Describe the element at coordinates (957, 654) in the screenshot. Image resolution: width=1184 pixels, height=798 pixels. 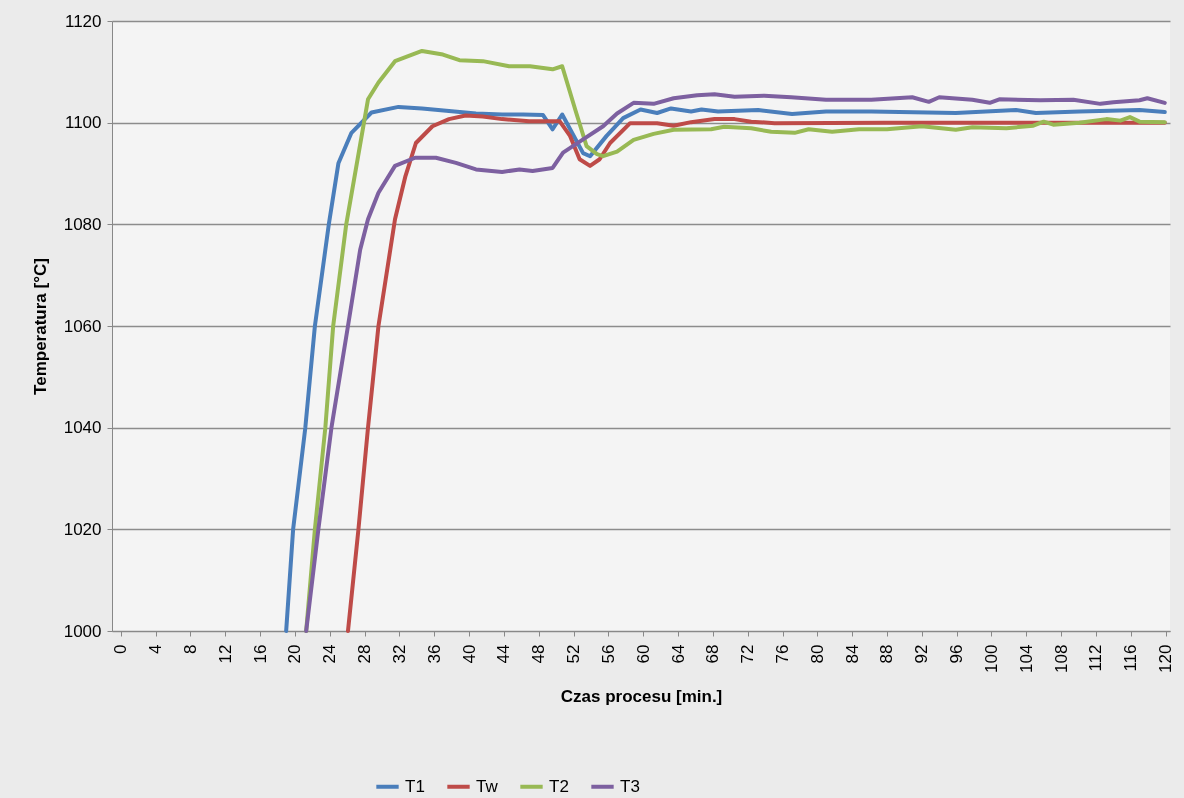
I see `x-tick-label: 96` at that location.